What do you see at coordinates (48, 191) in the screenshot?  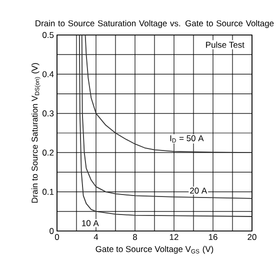 I see `y-tick-label: 0.1` at bounding box center [48, 191].